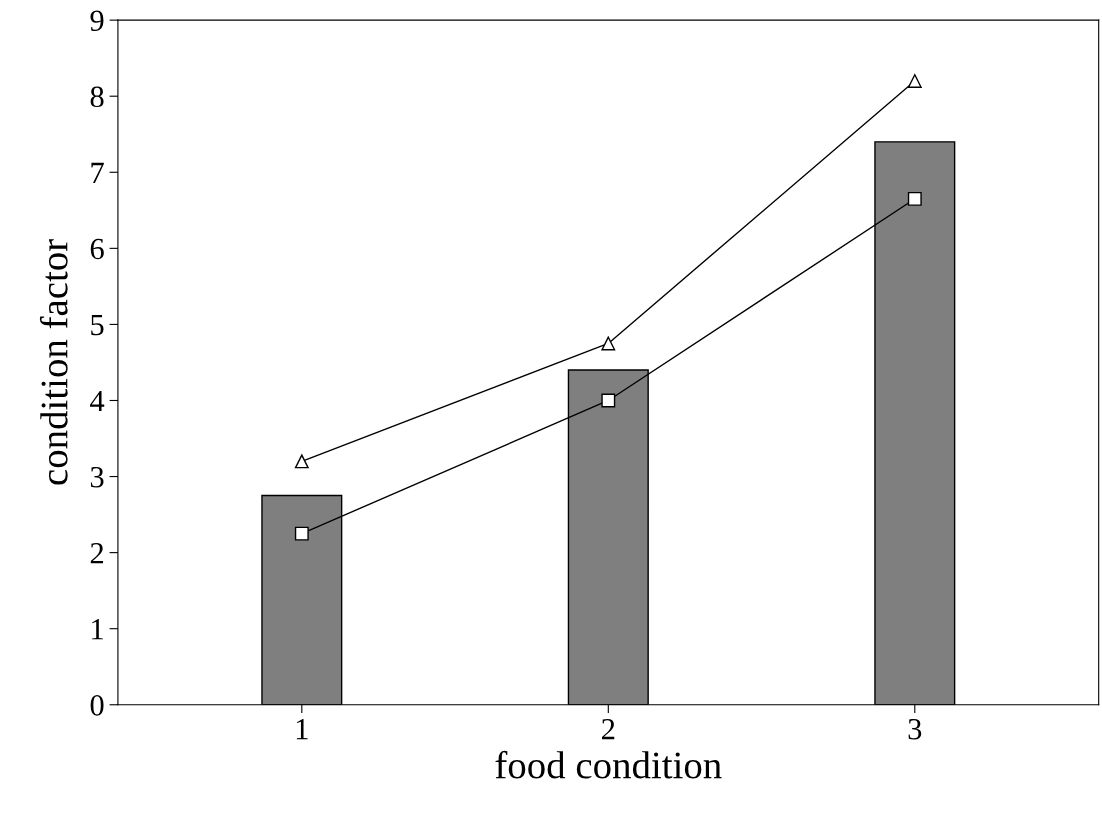  What do you see at coordinates (608, 729) in the screenshot?
I see `x-tick-label: 2` at bounding box center [608, 729].